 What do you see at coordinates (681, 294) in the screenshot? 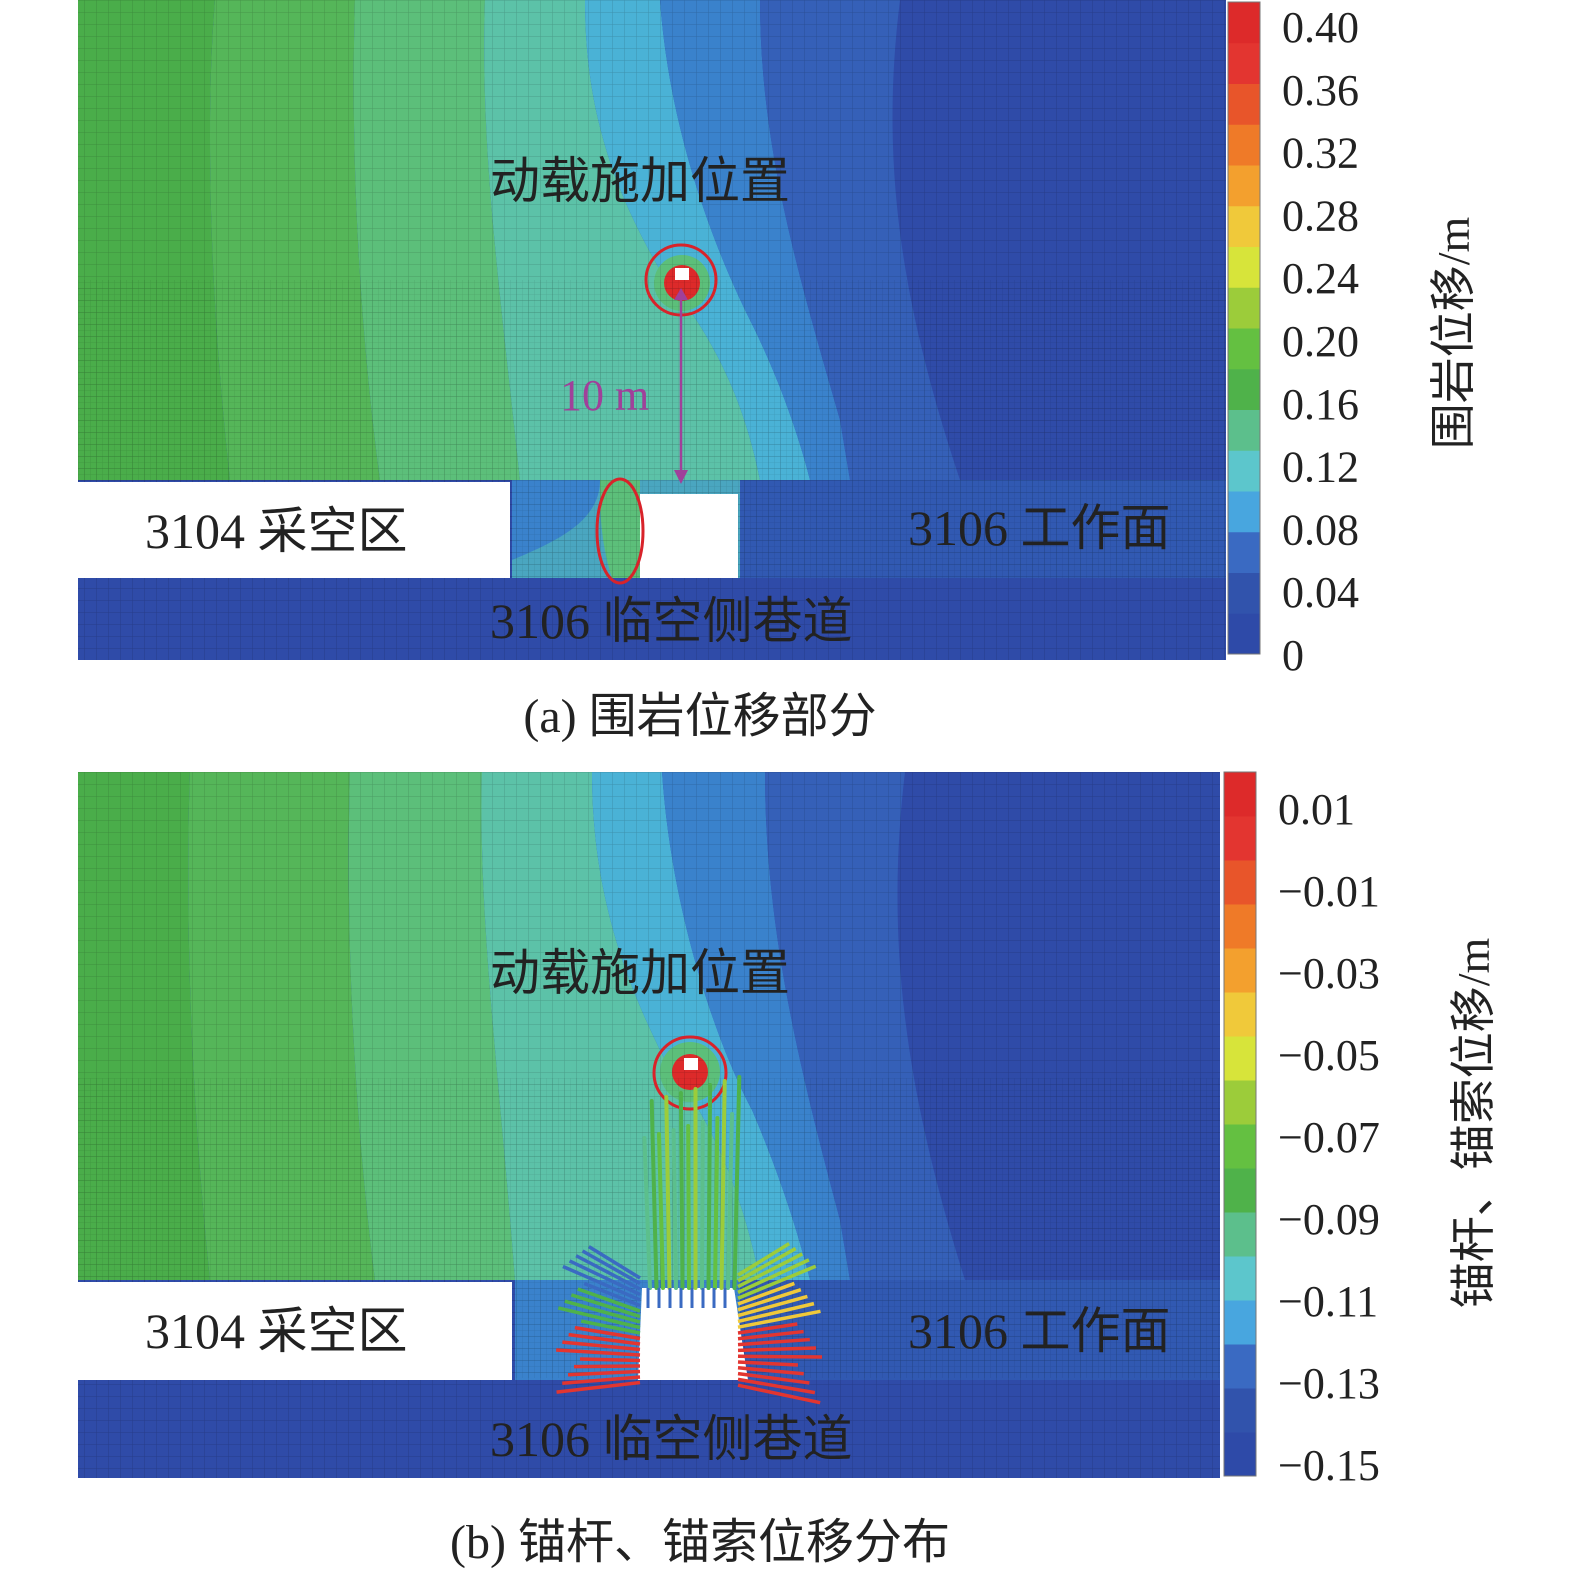
I see `distance-arrow-top` at bounding box center [681, 294].